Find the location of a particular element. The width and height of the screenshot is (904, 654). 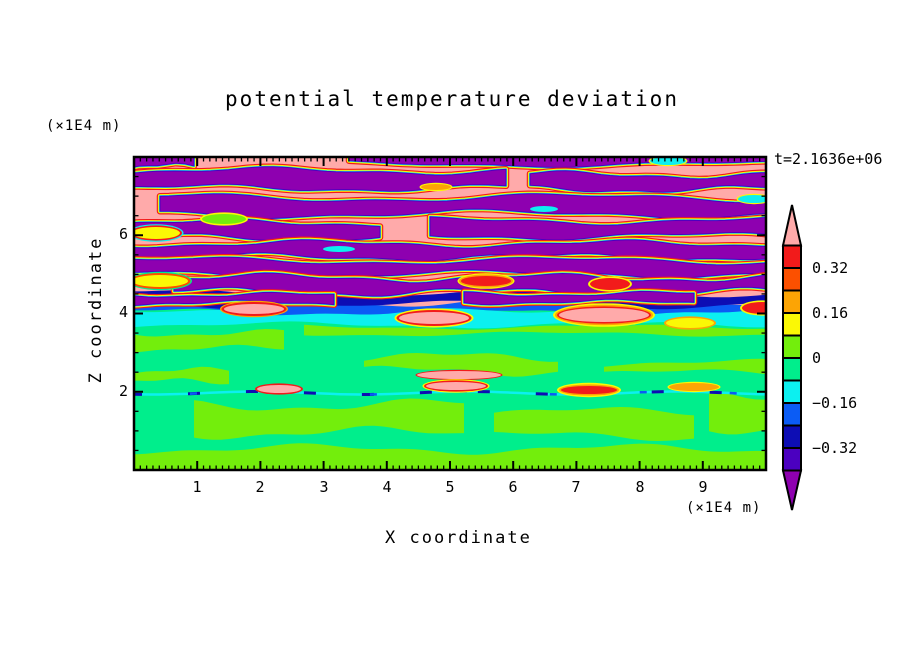

x-tick-label: 8 is located at coordinates (640, 487).